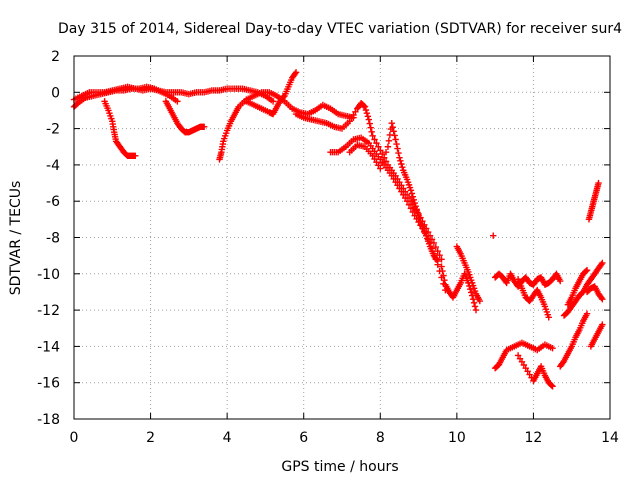  What do you see at coordinates (53, 130) in the screenshot?
I see `y-tick-label: -2` at bounding box center [53, 130].